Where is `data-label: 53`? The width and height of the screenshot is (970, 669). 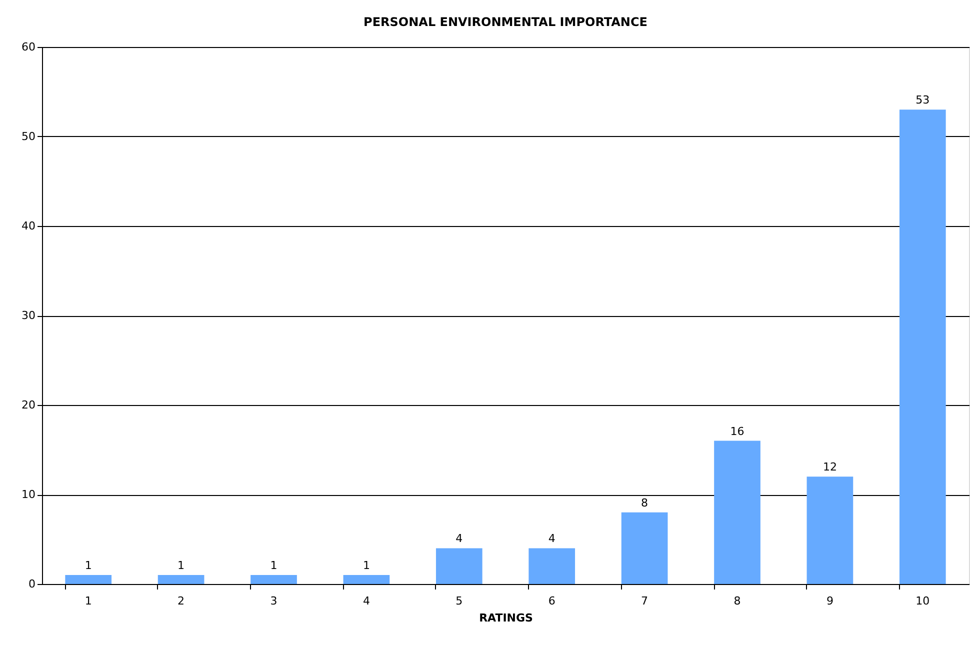
data-label: 53 is located at coordinates (923, 100).